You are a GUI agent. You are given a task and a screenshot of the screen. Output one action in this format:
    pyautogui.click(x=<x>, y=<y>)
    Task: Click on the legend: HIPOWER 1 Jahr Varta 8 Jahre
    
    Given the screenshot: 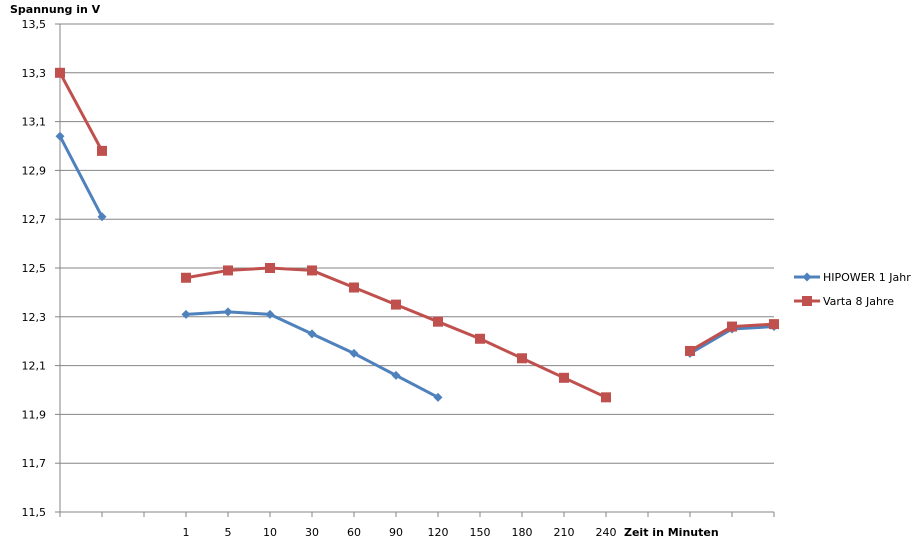 What is the action you would take?
    pyautogui.click(x=852, y=289)
    